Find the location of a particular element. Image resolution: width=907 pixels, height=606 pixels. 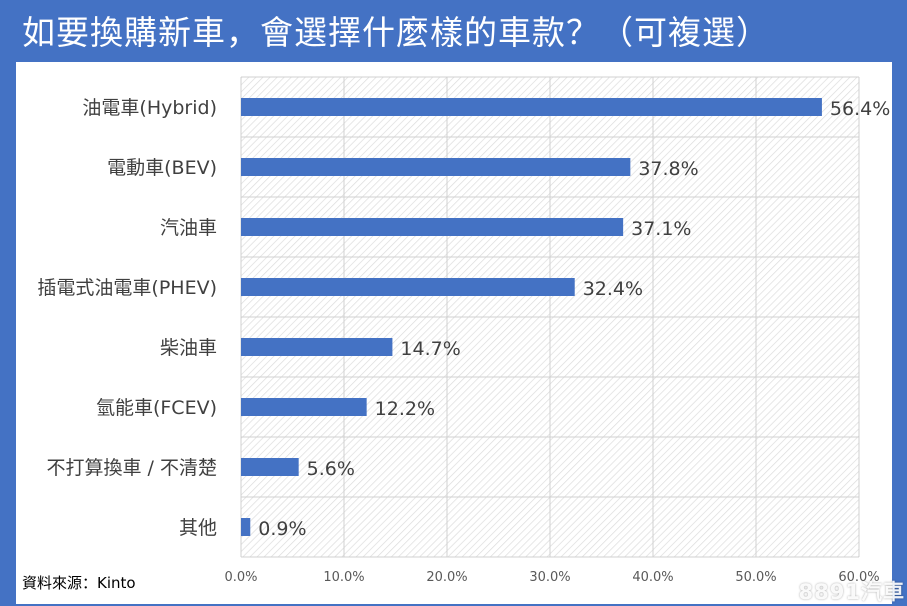

value-label: 0.9% is located at coordinates (282, 529).